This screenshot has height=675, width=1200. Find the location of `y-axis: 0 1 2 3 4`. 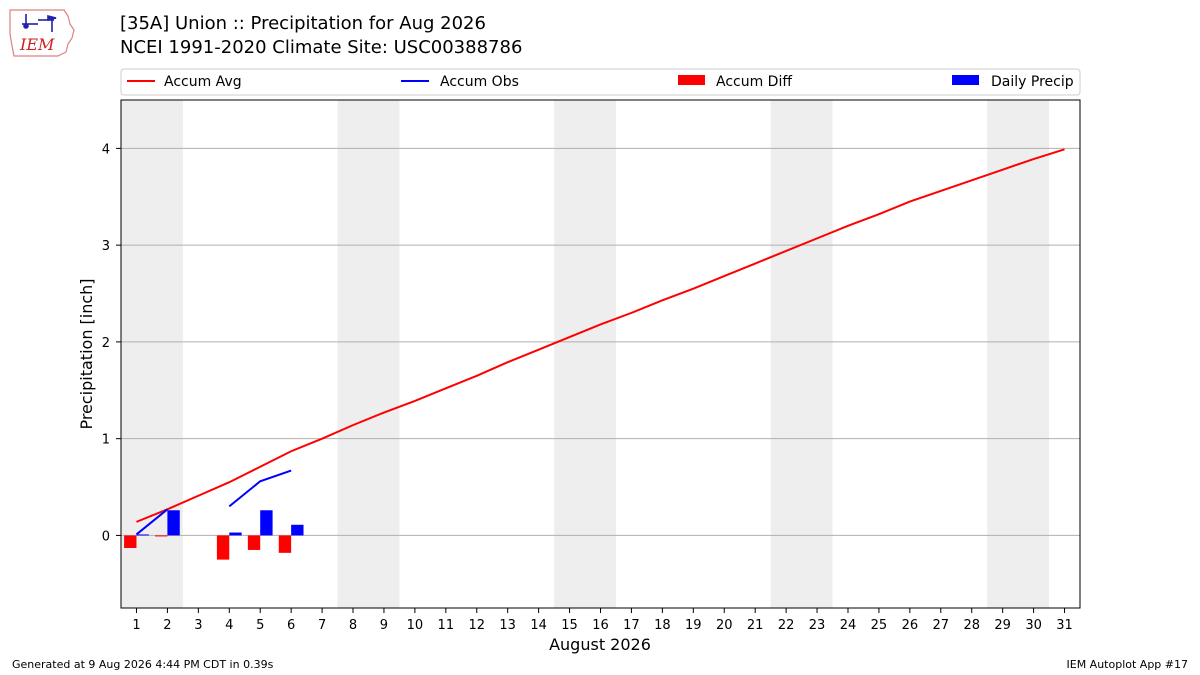

y-axis: 0 1 2 3 4 is located at coordinates (111, 343).